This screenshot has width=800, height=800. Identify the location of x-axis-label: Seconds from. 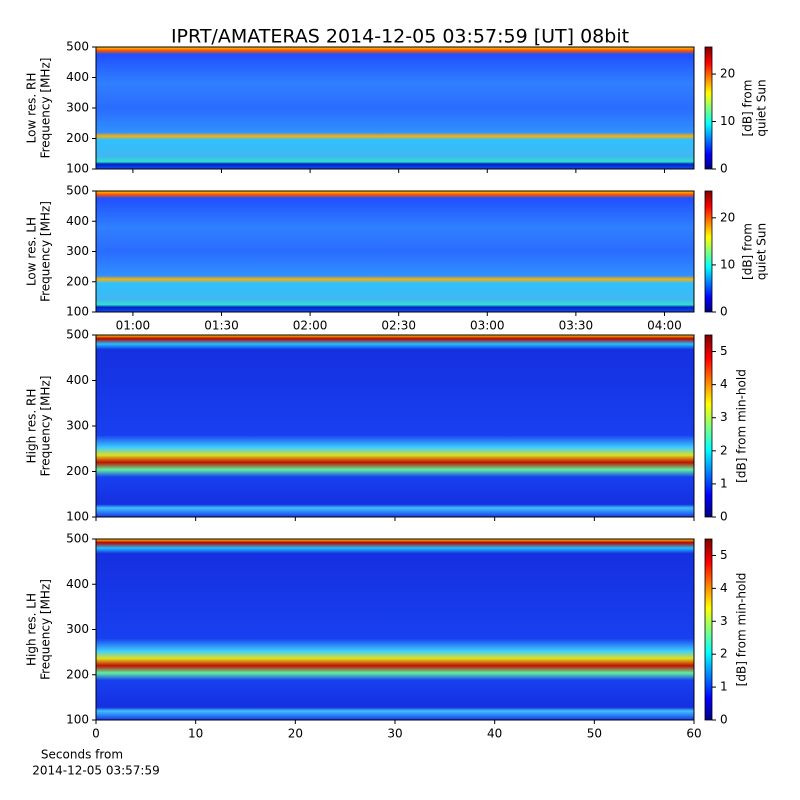
(82, 755).